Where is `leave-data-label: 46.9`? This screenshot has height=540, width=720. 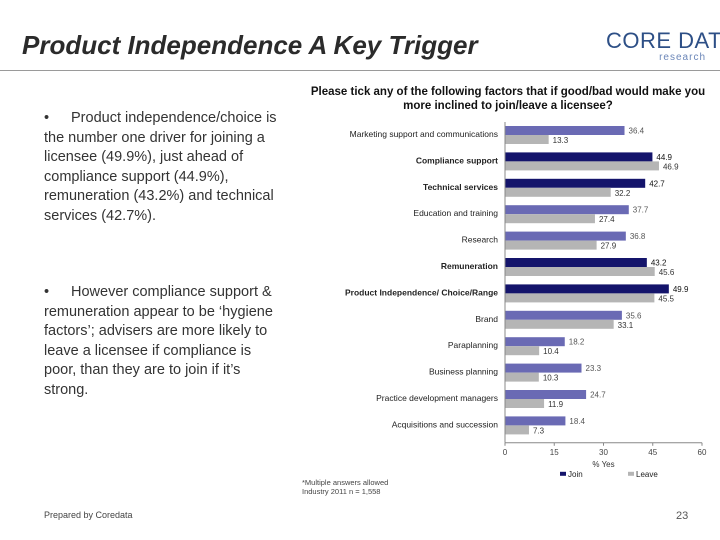 leave-data-label: 46.9 is located at coordinates (671, 166).